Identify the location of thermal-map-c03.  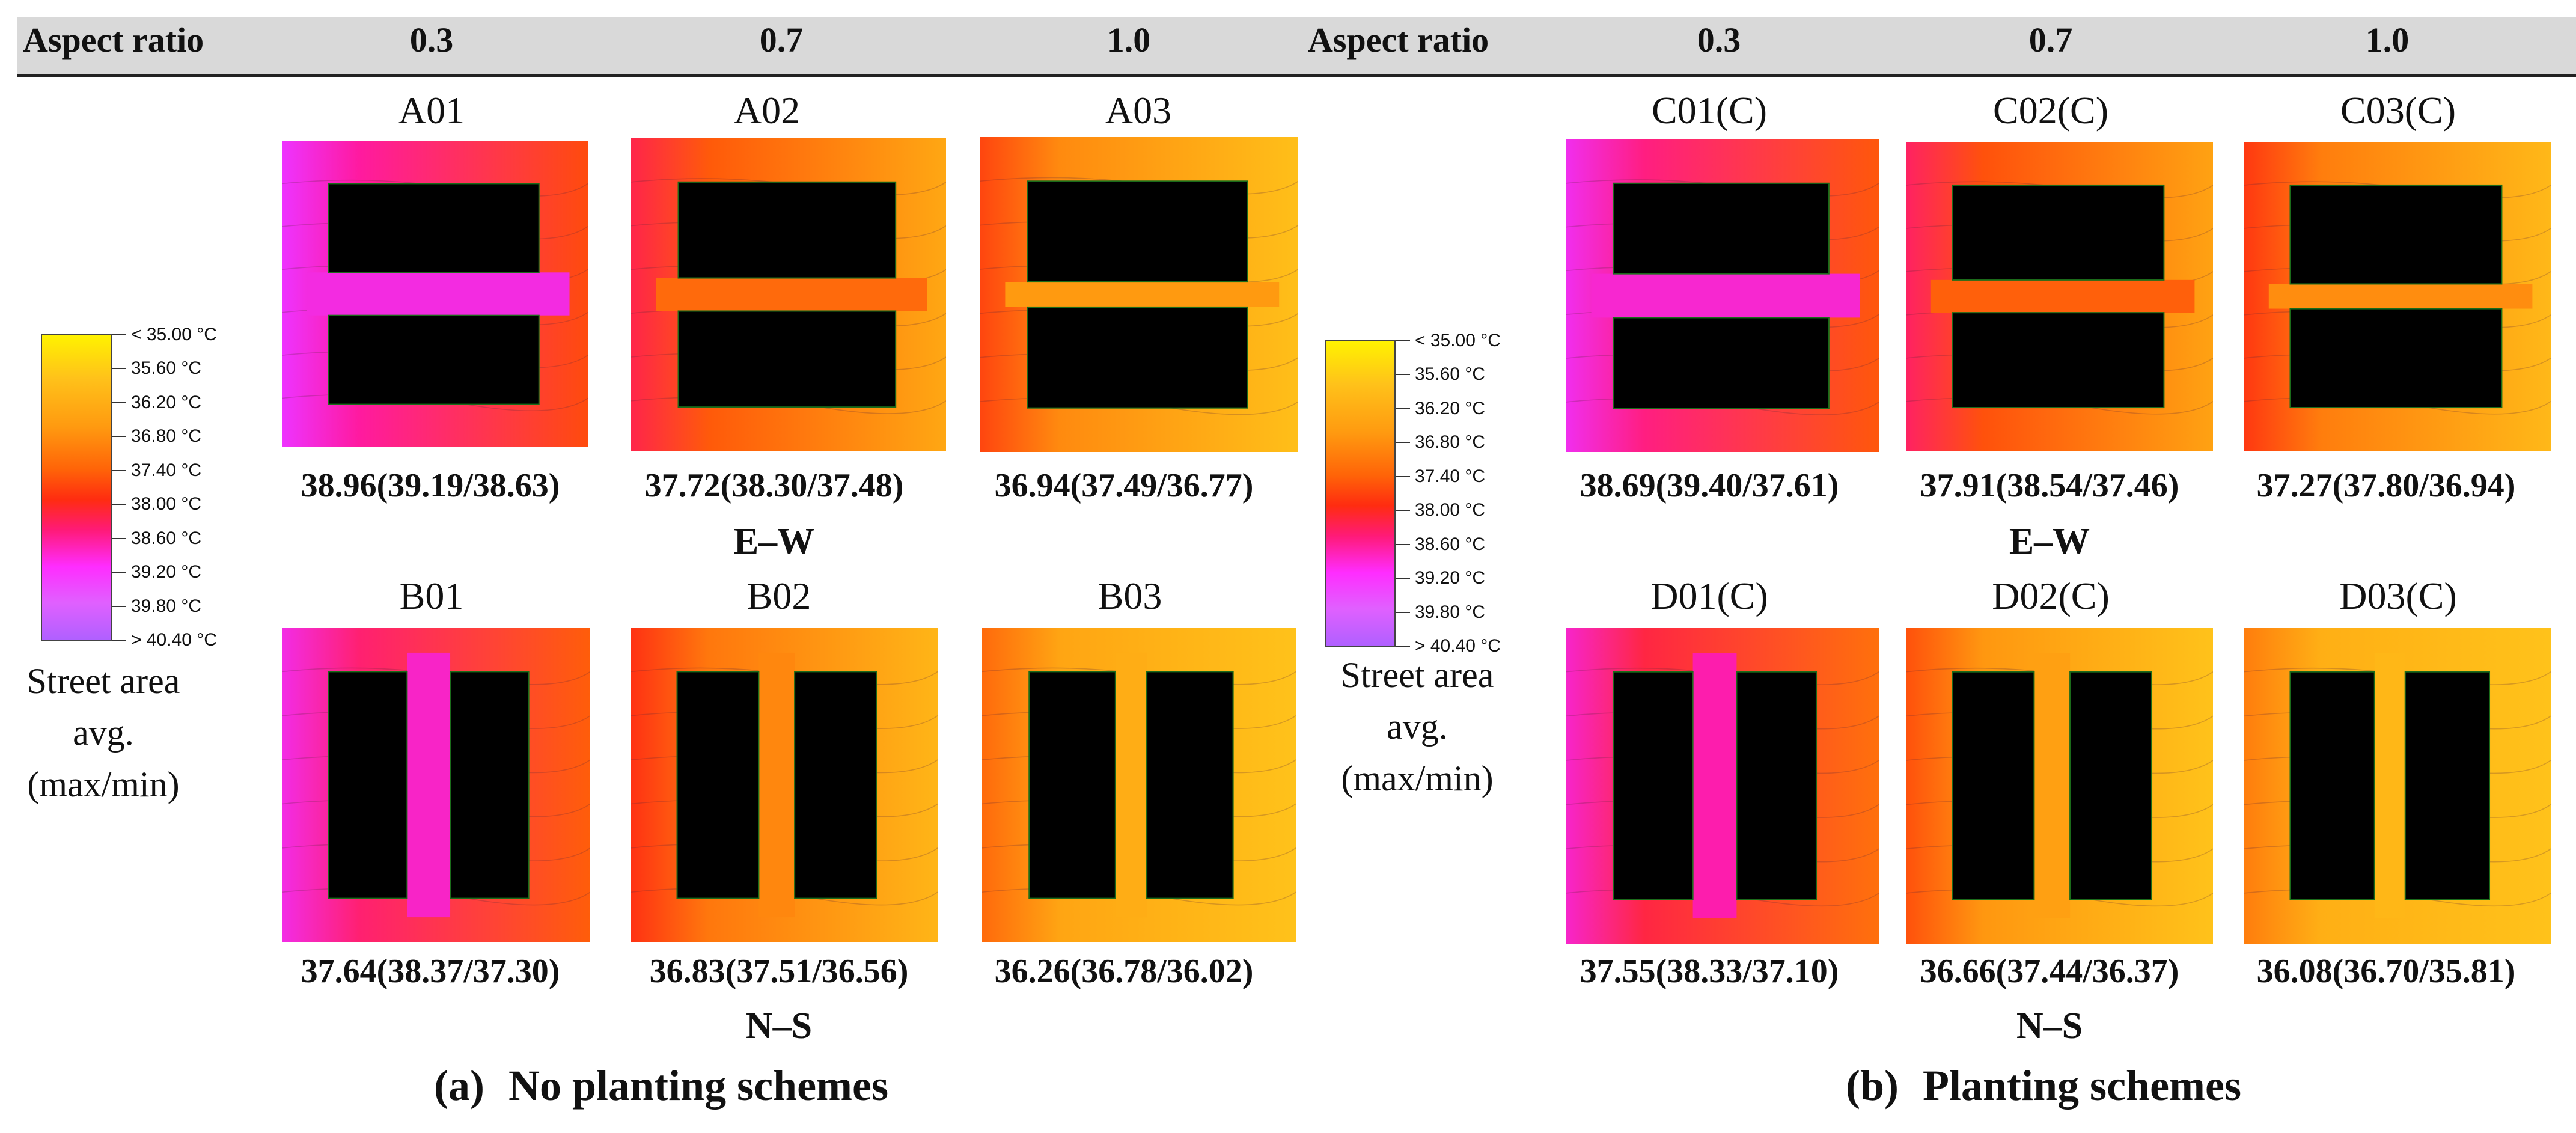
(2397, 296).